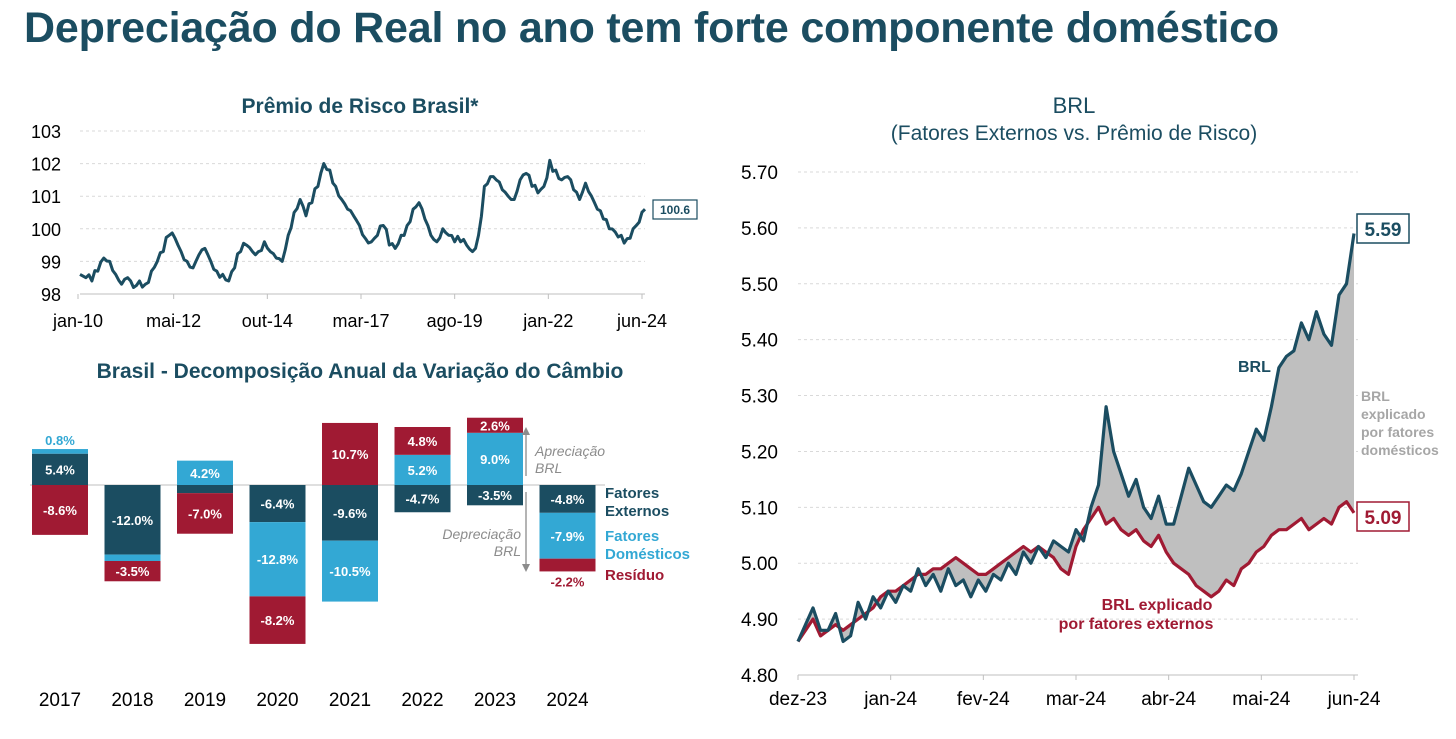  What do you see at coordinates (205, 513) in the screenshot?
I see `bar-value-label: -7.0%` at bounding box center [205, 513].